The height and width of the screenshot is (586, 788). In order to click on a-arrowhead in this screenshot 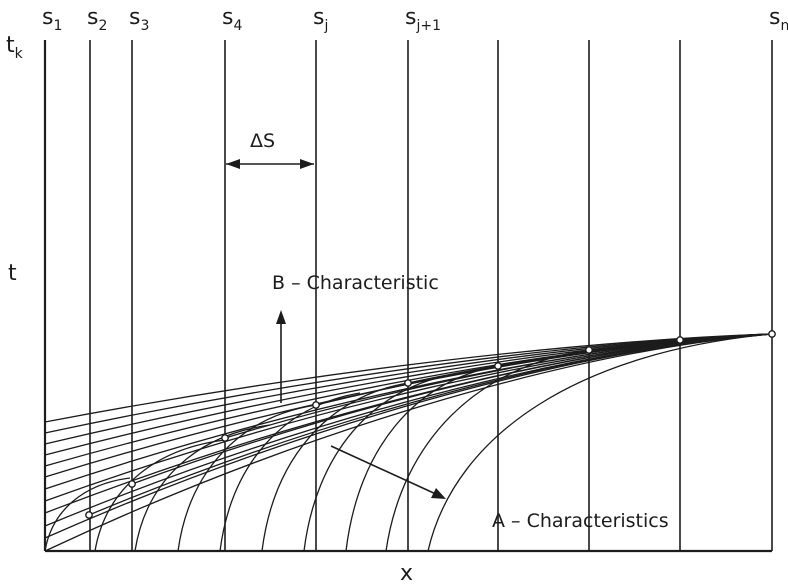, I will do `click(438, 493)`.